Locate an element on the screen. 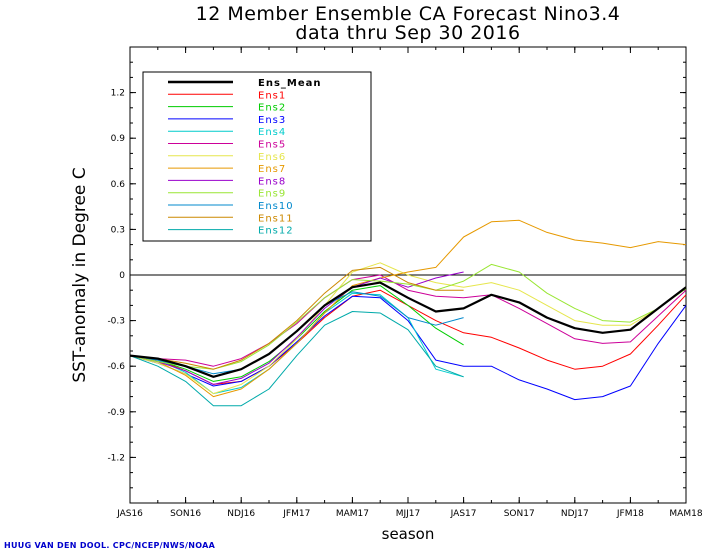 Image resolution: width=720 pixels, height=550 pixels. y-tick-label: -0.9 is located at coordinates (116, 413).